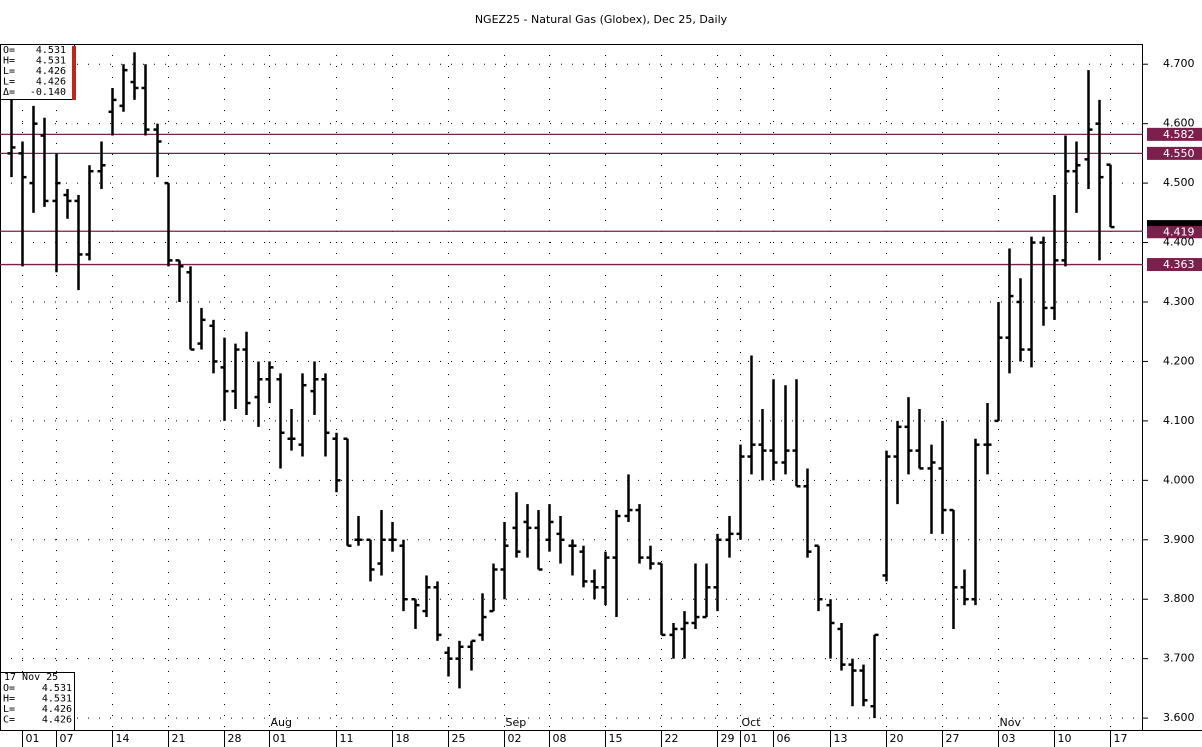 This screenshot has width=1202, height=747. Describe the element at coordinates (1179, 153) in the screenshot. I see `level-label: 4.550` at that location.